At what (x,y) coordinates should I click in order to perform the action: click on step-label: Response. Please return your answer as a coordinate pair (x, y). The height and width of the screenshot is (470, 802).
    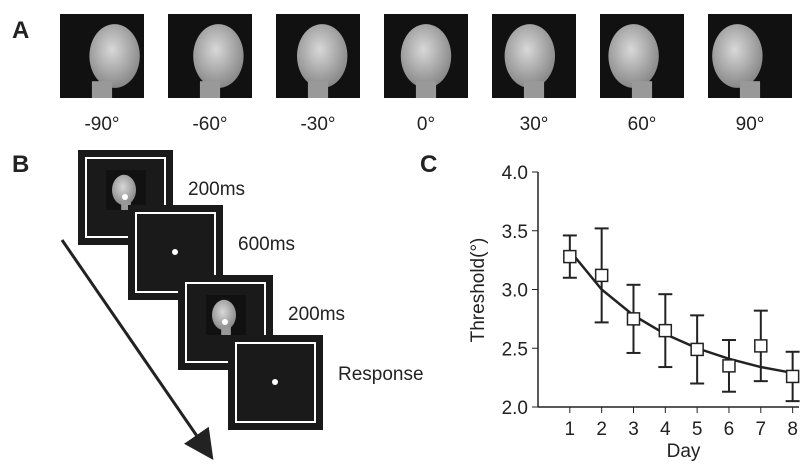
    Looking at the image, I should click on (381, 374).